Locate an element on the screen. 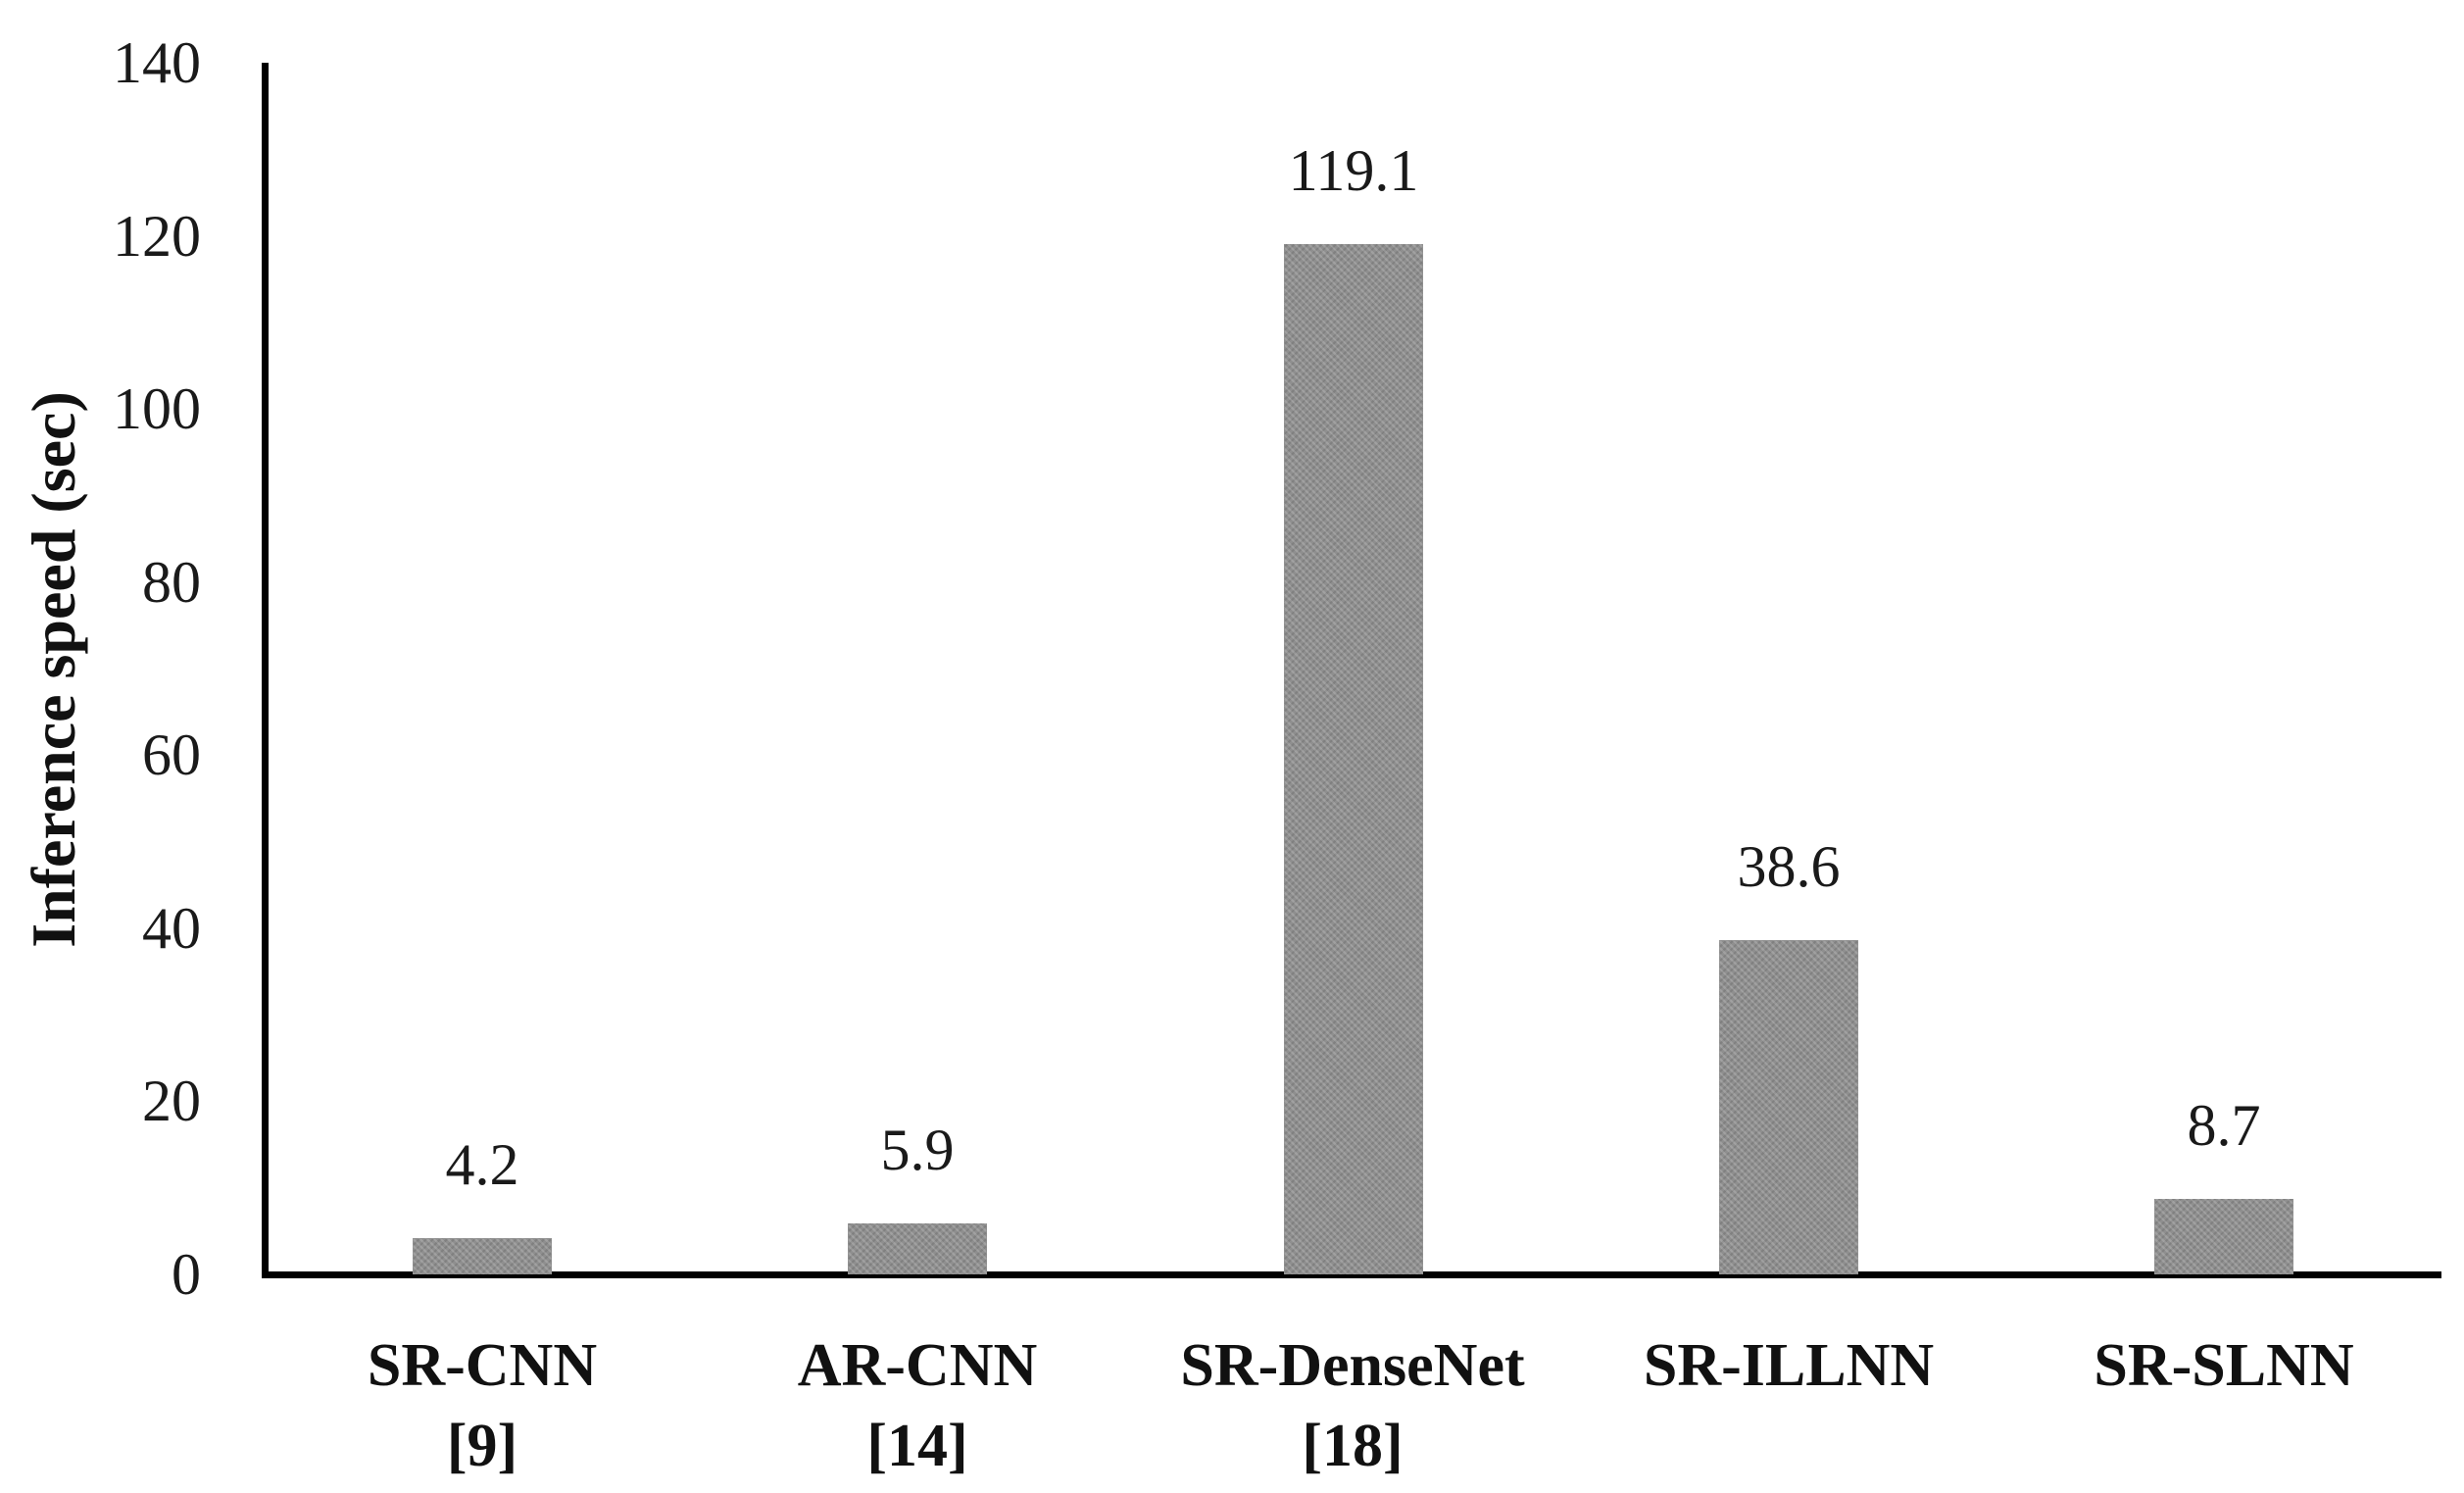  y-axis-line is located at coordinates (265, 670).